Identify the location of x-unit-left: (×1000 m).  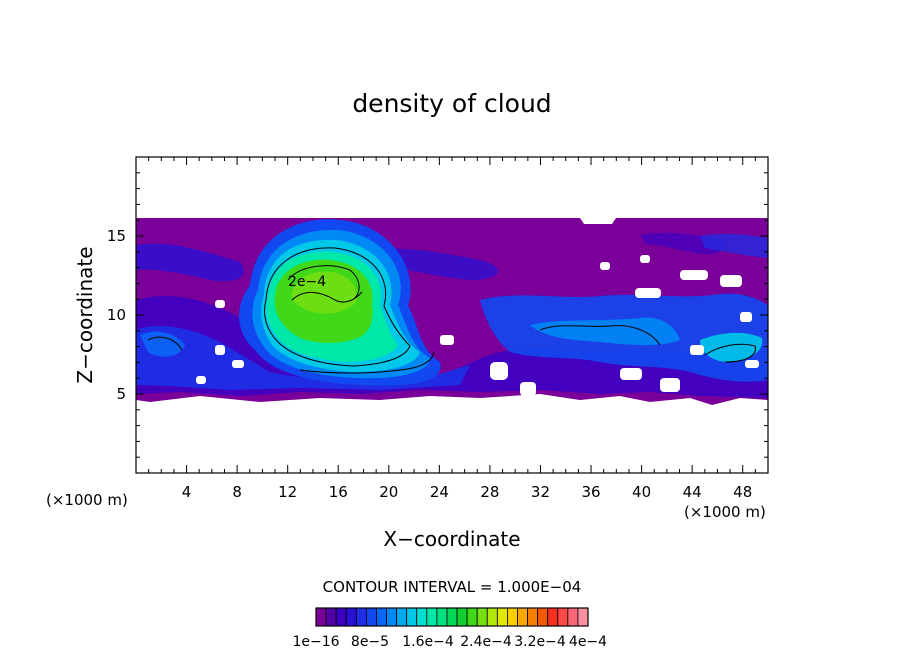
(87, 500).